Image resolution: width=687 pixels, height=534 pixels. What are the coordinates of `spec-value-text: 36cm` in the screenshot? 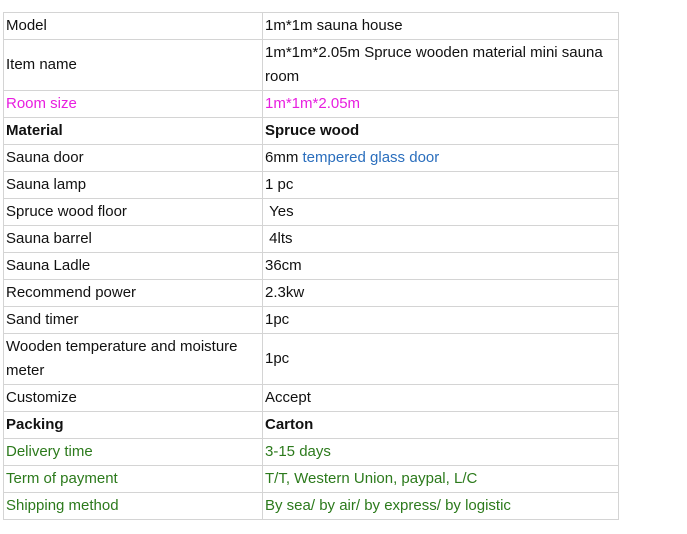 It's located at (283, 265).